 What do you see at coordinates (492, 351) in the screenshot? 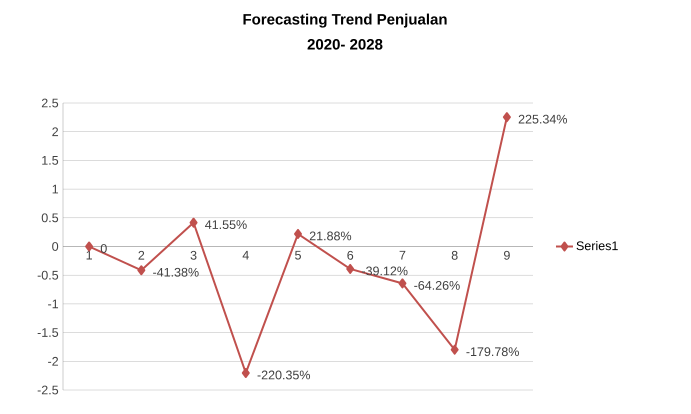
I see `data-label: -179.78%` at bounding box center [492, 351].